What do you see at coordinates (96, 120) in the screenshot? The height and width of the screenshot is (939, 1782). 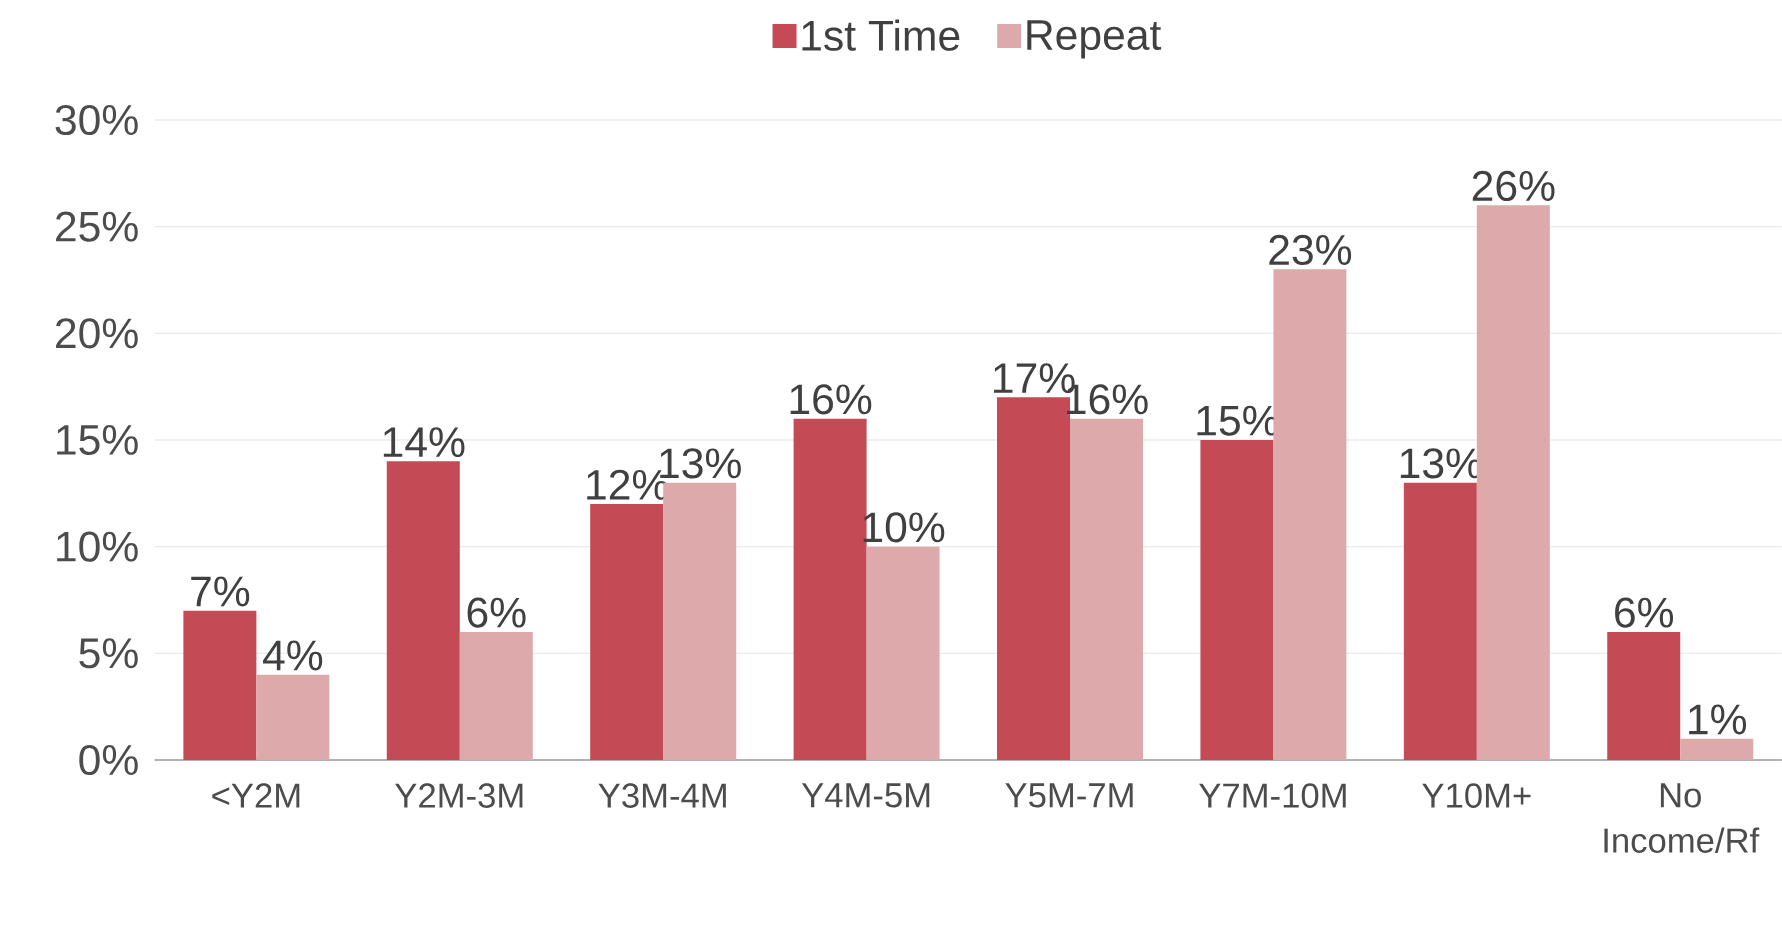 I see `y-tick-label: 30%` at bounding box center [96, 120].